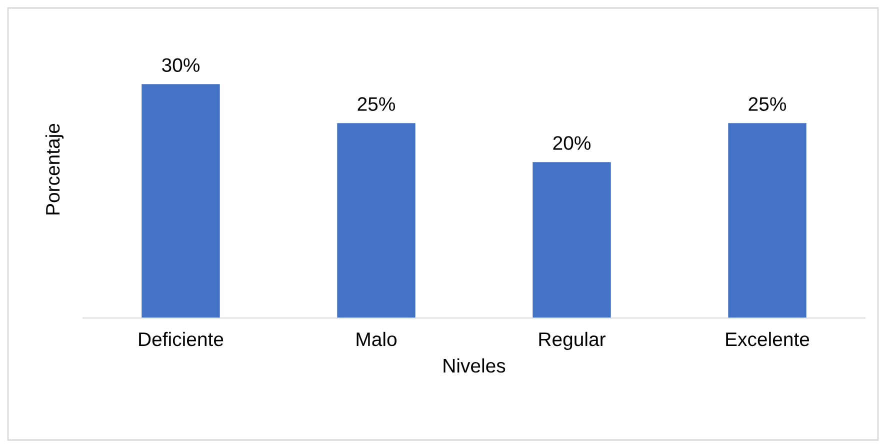  What do you see at coordinates (54, 169) in the screenshot?
I see `y-axis-title: Porcentaje` at bounding box center [54, 169].